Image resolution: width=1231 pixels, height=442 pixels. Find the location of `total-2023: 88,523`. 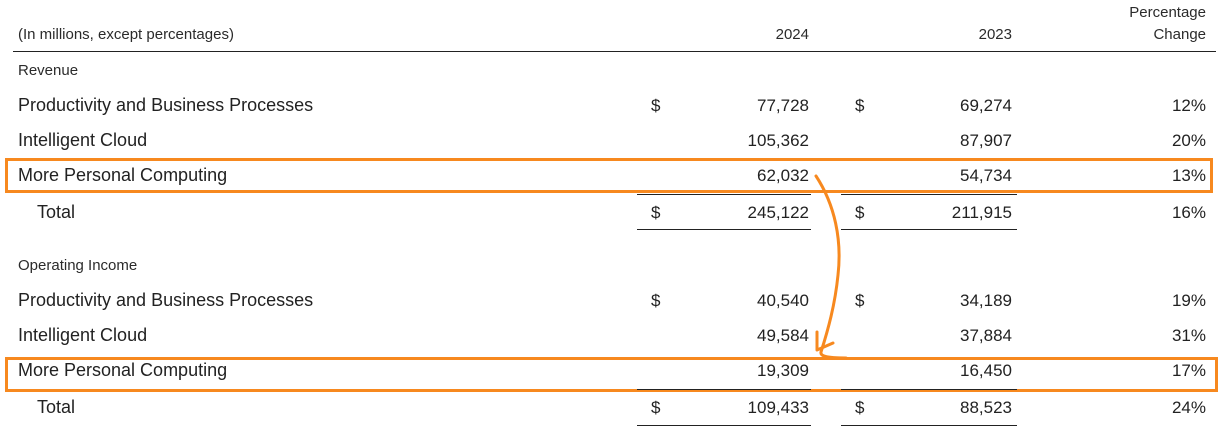

total-2023: 88,523 is located at coordinates (986, 407).